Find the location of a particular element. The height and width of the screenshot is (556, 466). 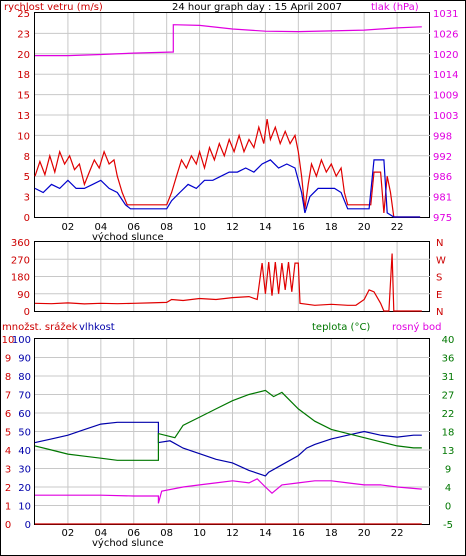

pressure-tick: 1031 is located at coordinates (445, 14).